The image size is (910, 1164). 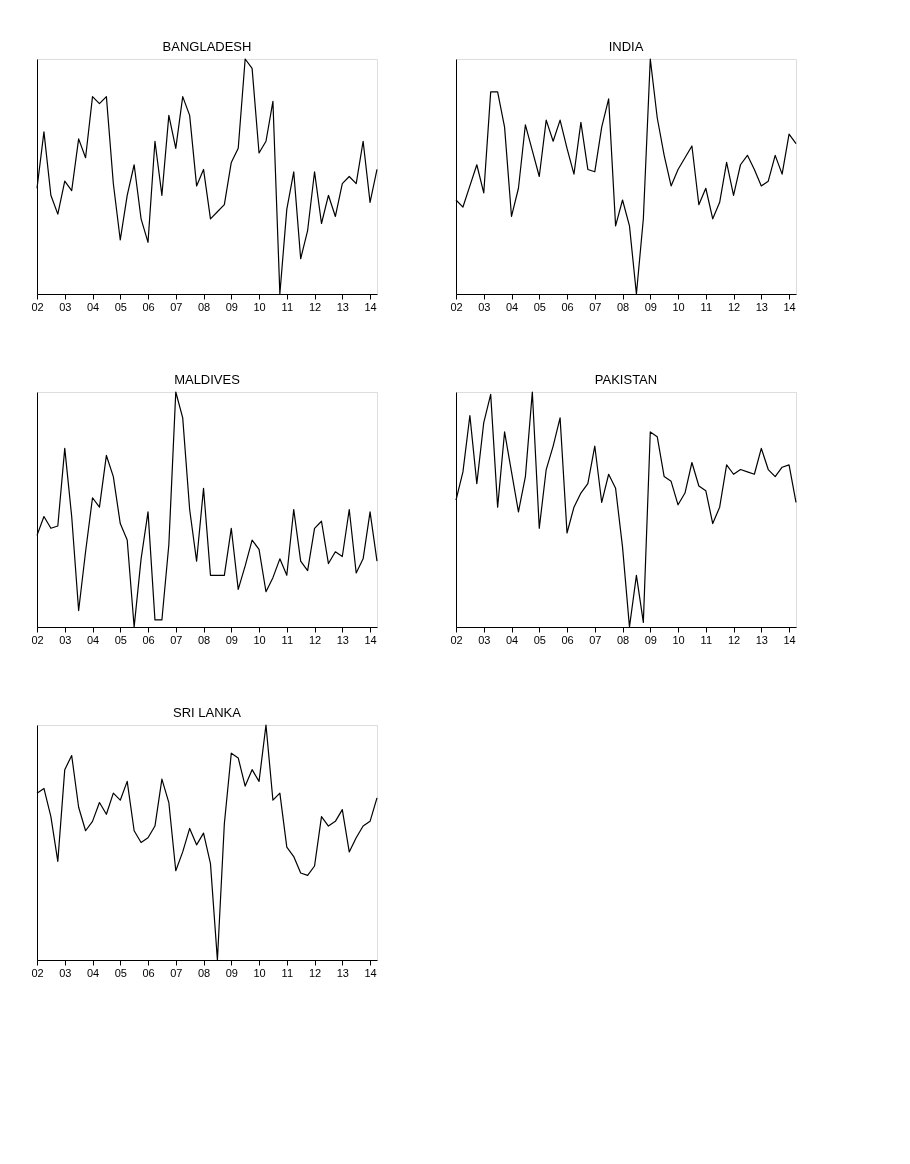 I want to click on chart-title: MALDIVES, so click(x=207, y=380).